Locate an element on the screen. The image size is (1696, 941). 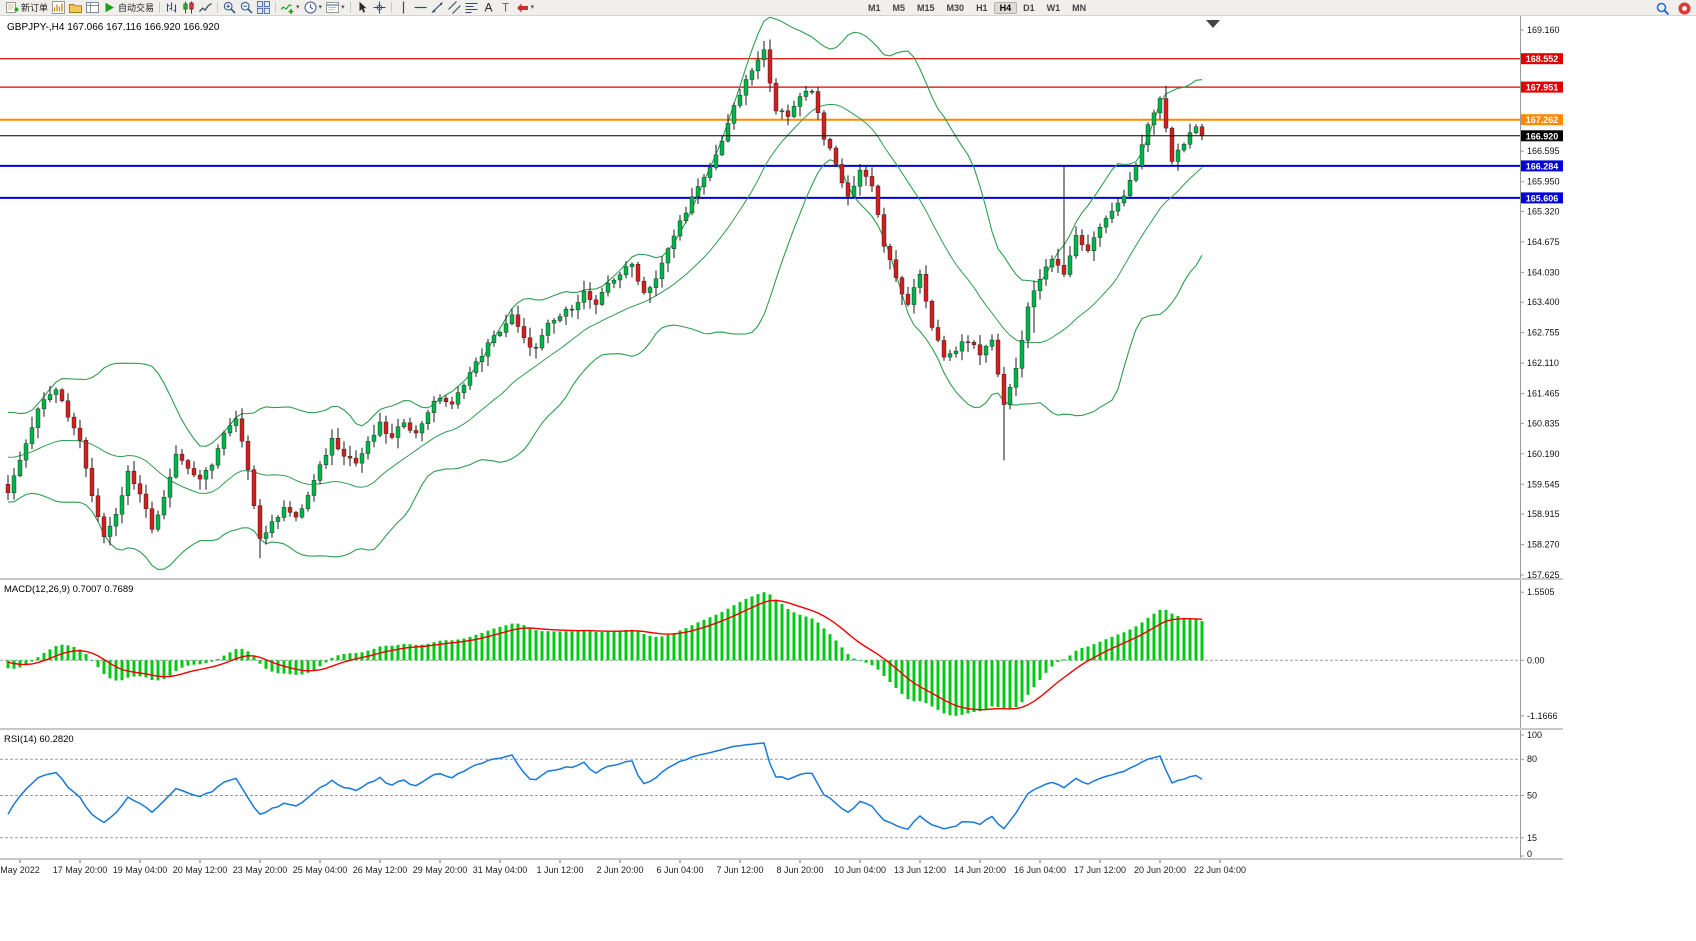
chart-shift-marker is located at coordinates (1213, 24).